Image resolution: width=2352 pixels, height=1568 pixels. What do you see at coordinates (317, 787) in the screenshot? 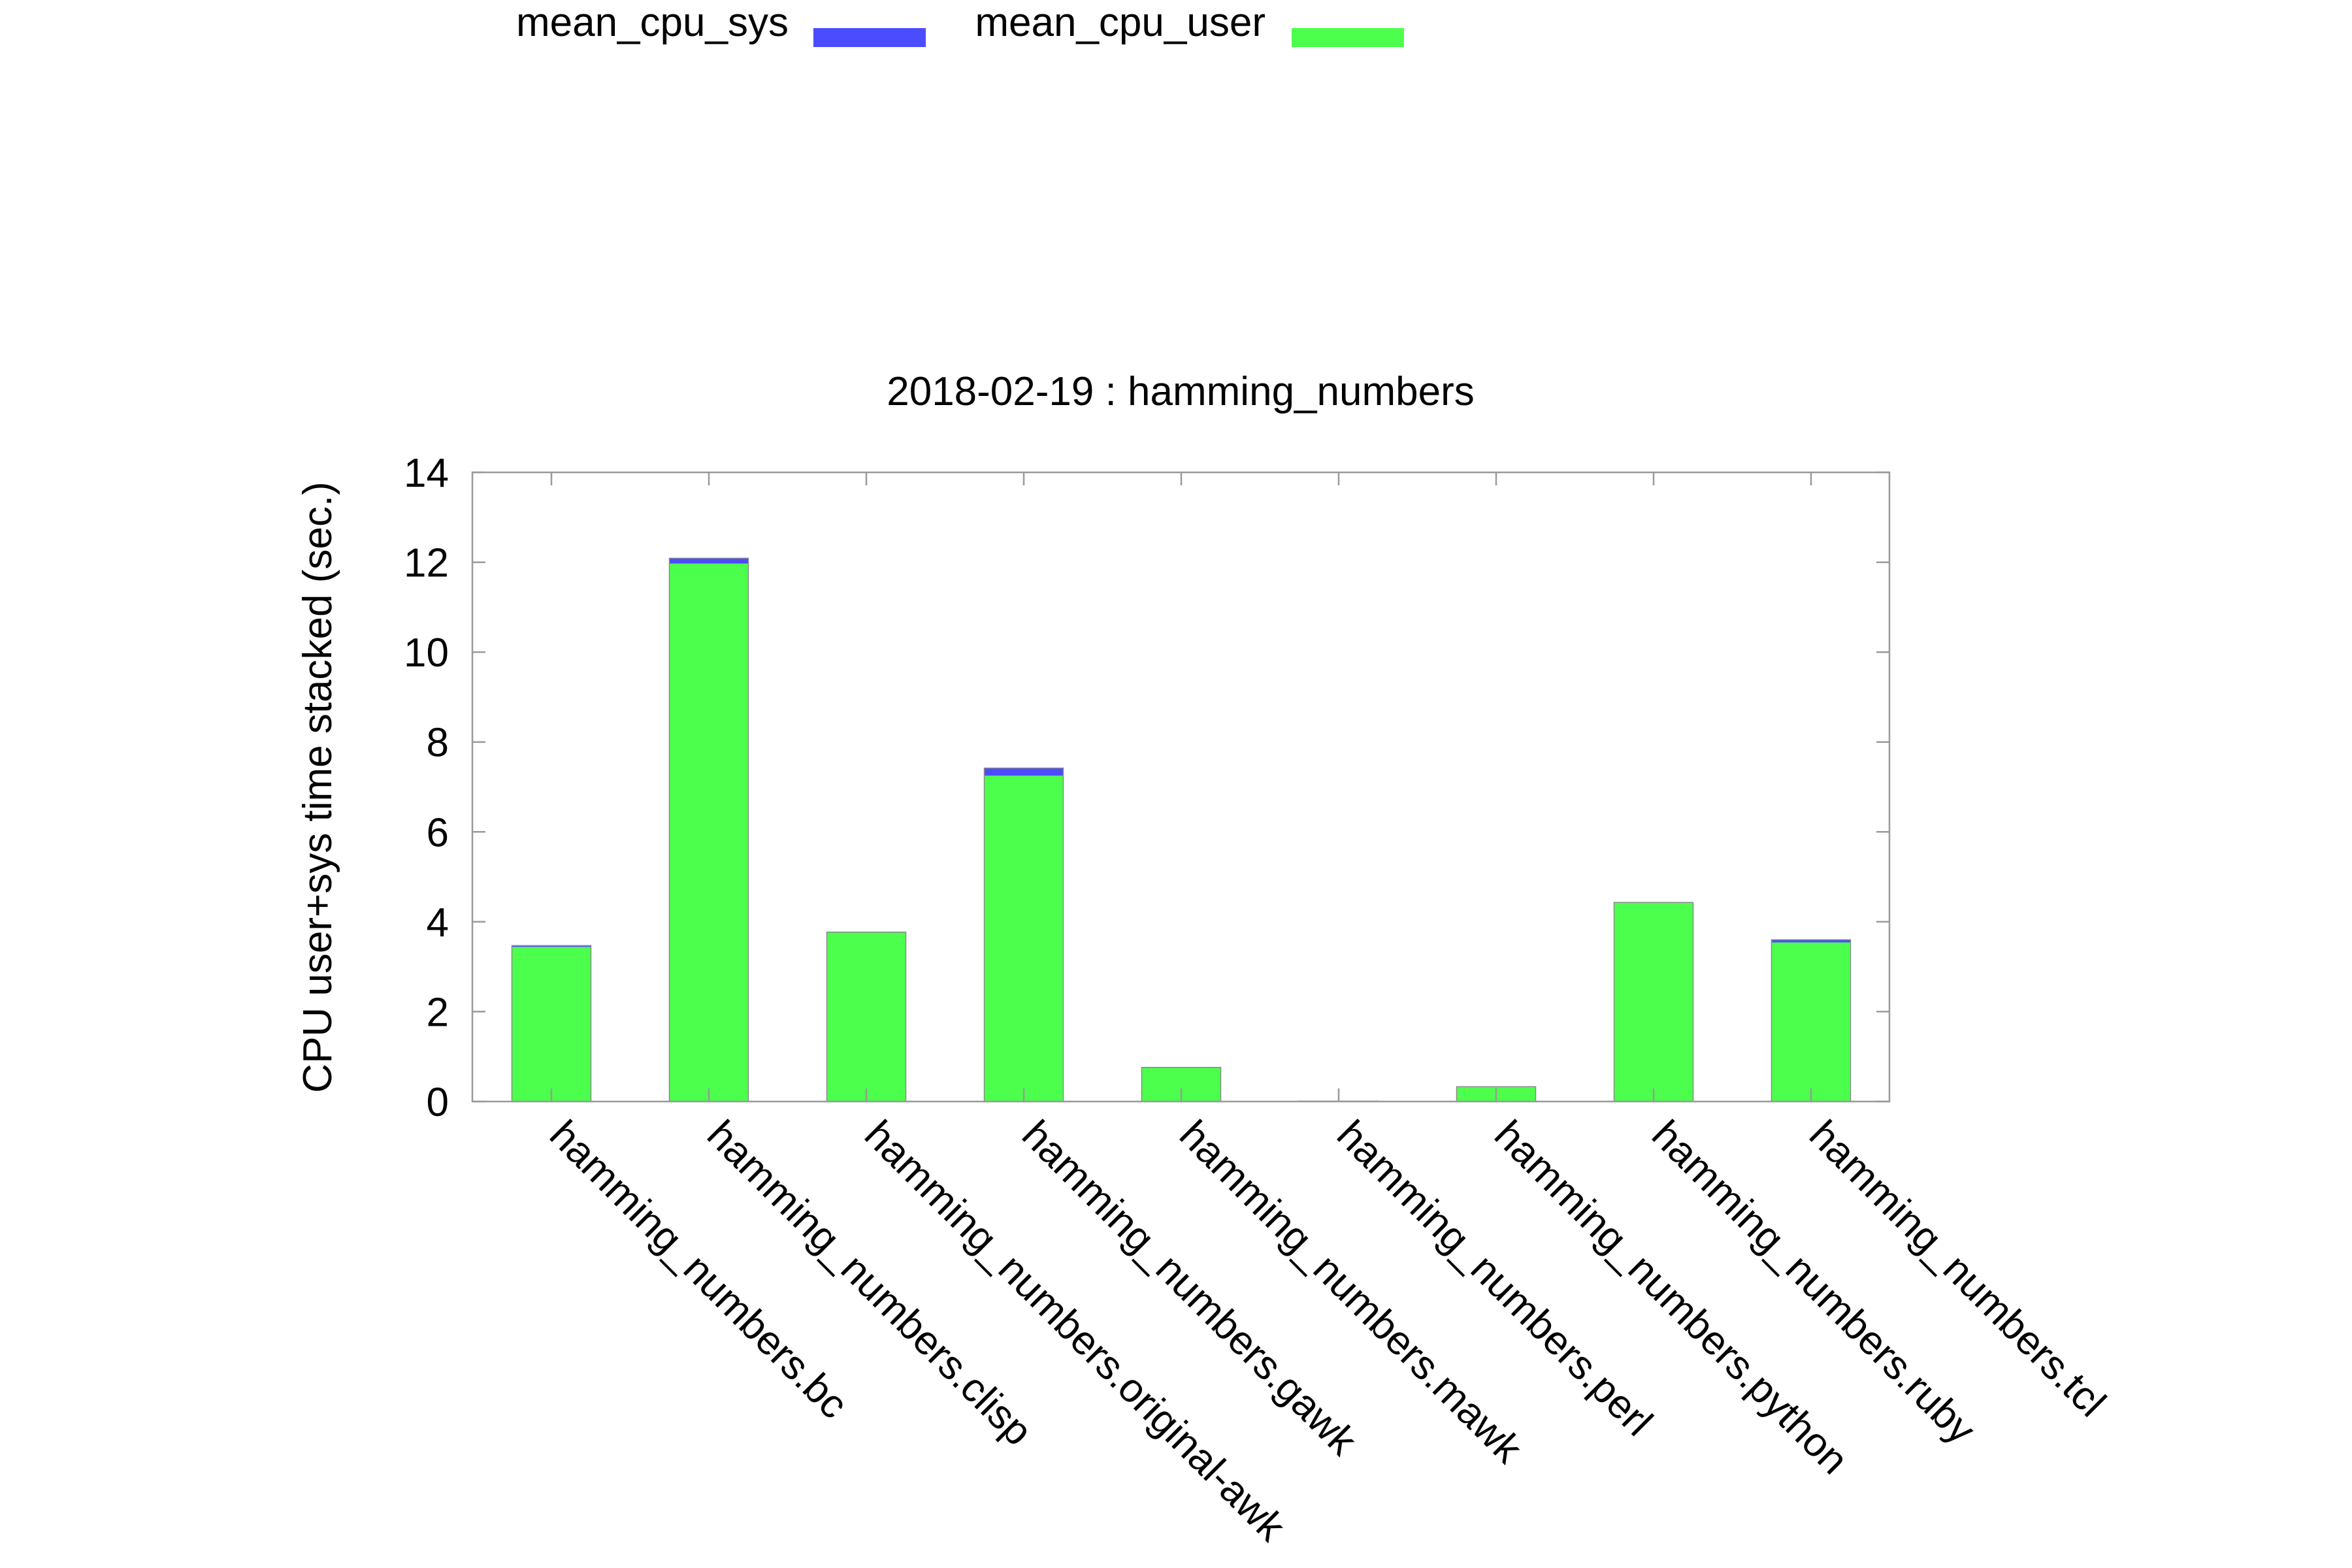
I see `y-axis-label: CPU user+sys time stacked (sec.)` at bounding box center [317, 787].